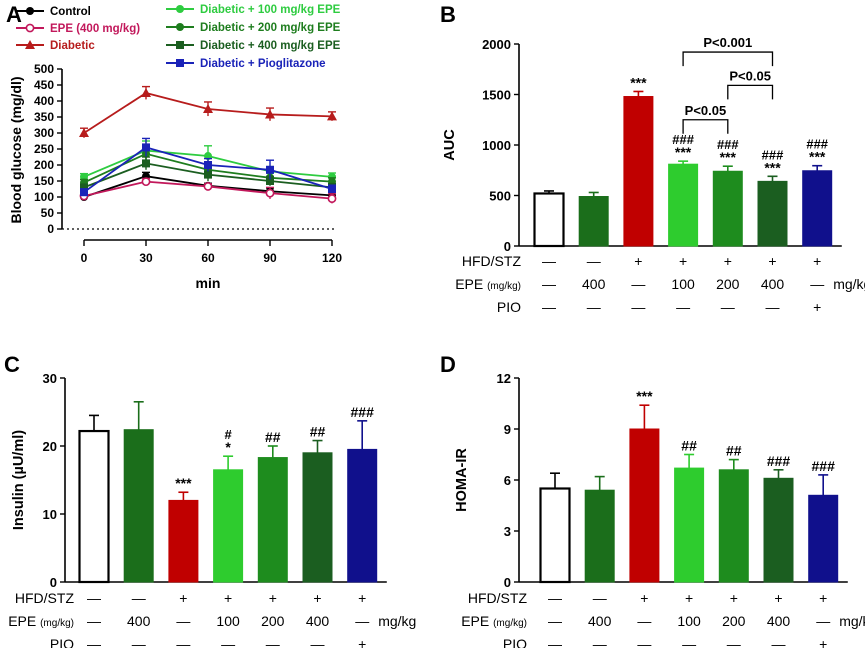 This screenshot has width=865, height=648. What do you see at coordinates (507, 429) in the screenshot?
I see `y-tick-label: 9` at bounding box center [507, 429].